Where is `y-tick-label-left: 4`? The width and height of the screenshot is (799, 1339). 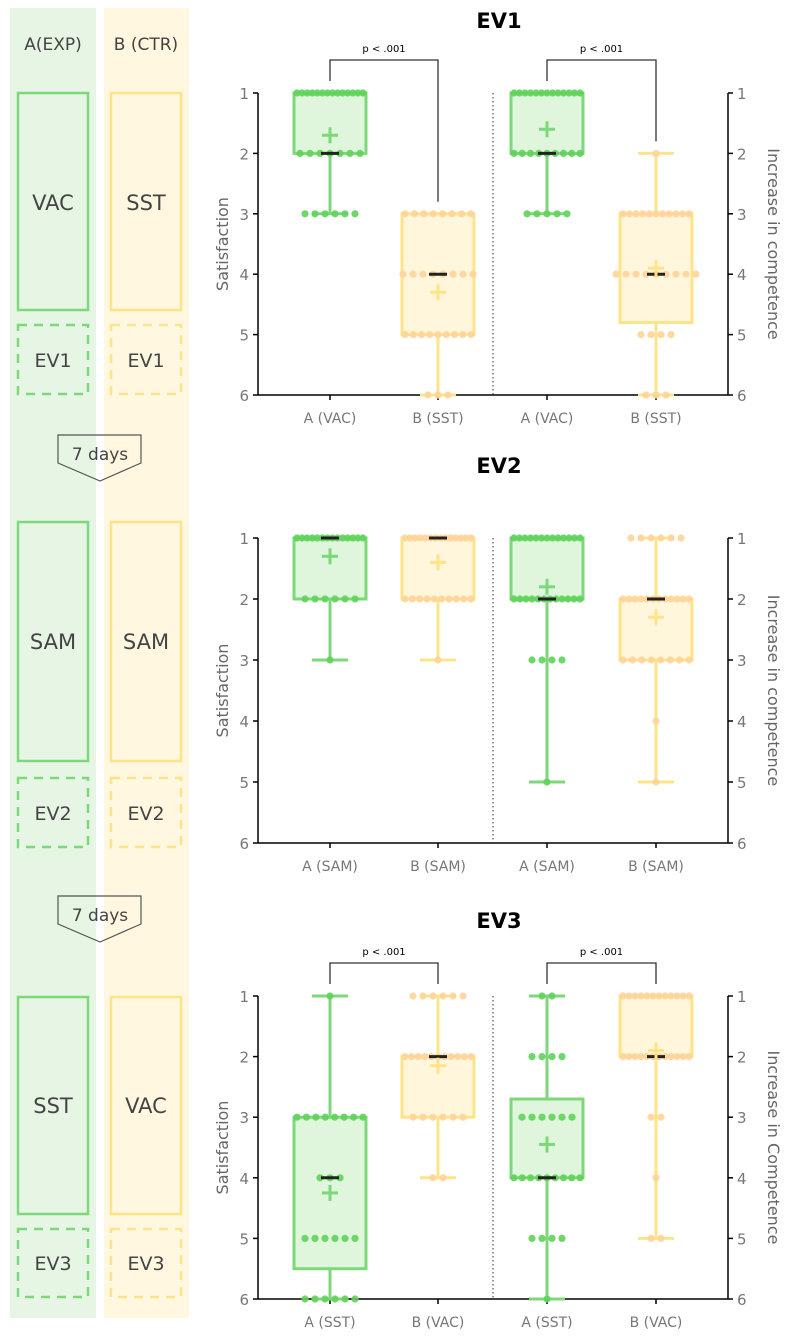 y-tick-label-left: 4 is located at coordinates (244, 722).